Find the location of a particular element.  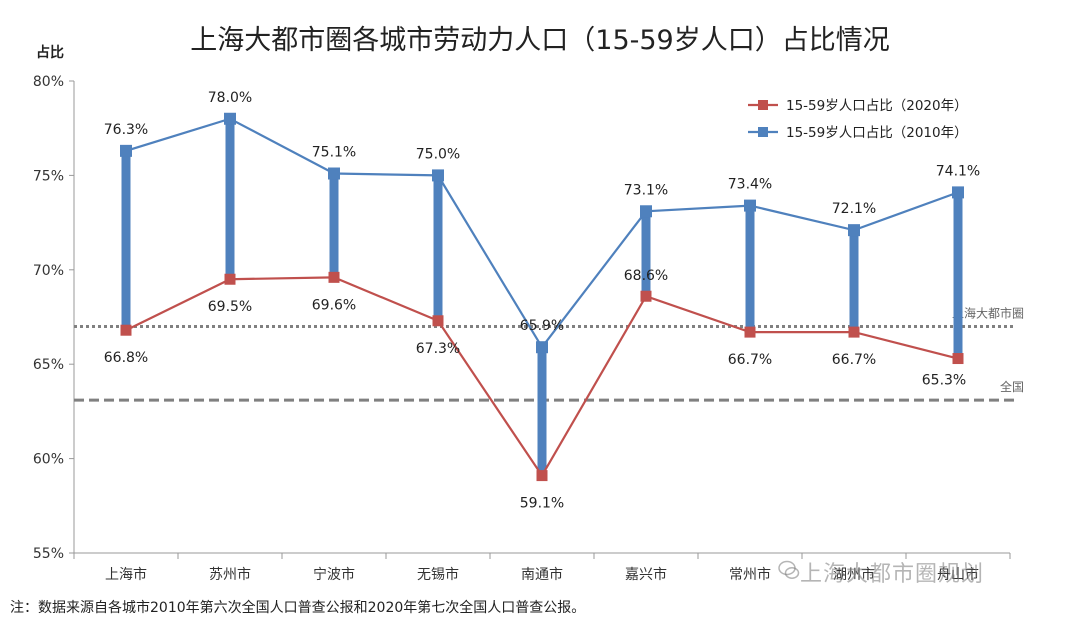

data-label-2010: 76.3% is located at coordinates (126, 130).